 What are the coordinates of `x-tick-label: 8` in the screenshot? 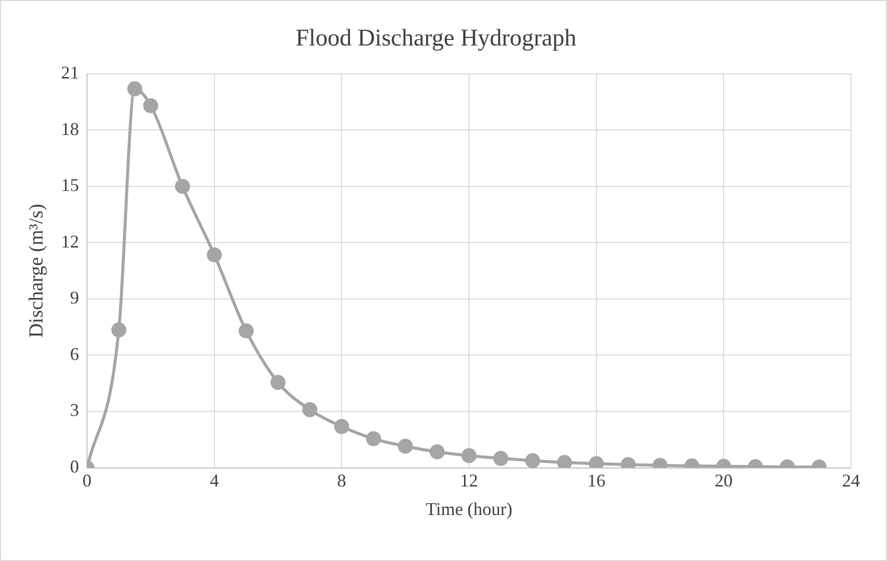 It's located at (341, 480).